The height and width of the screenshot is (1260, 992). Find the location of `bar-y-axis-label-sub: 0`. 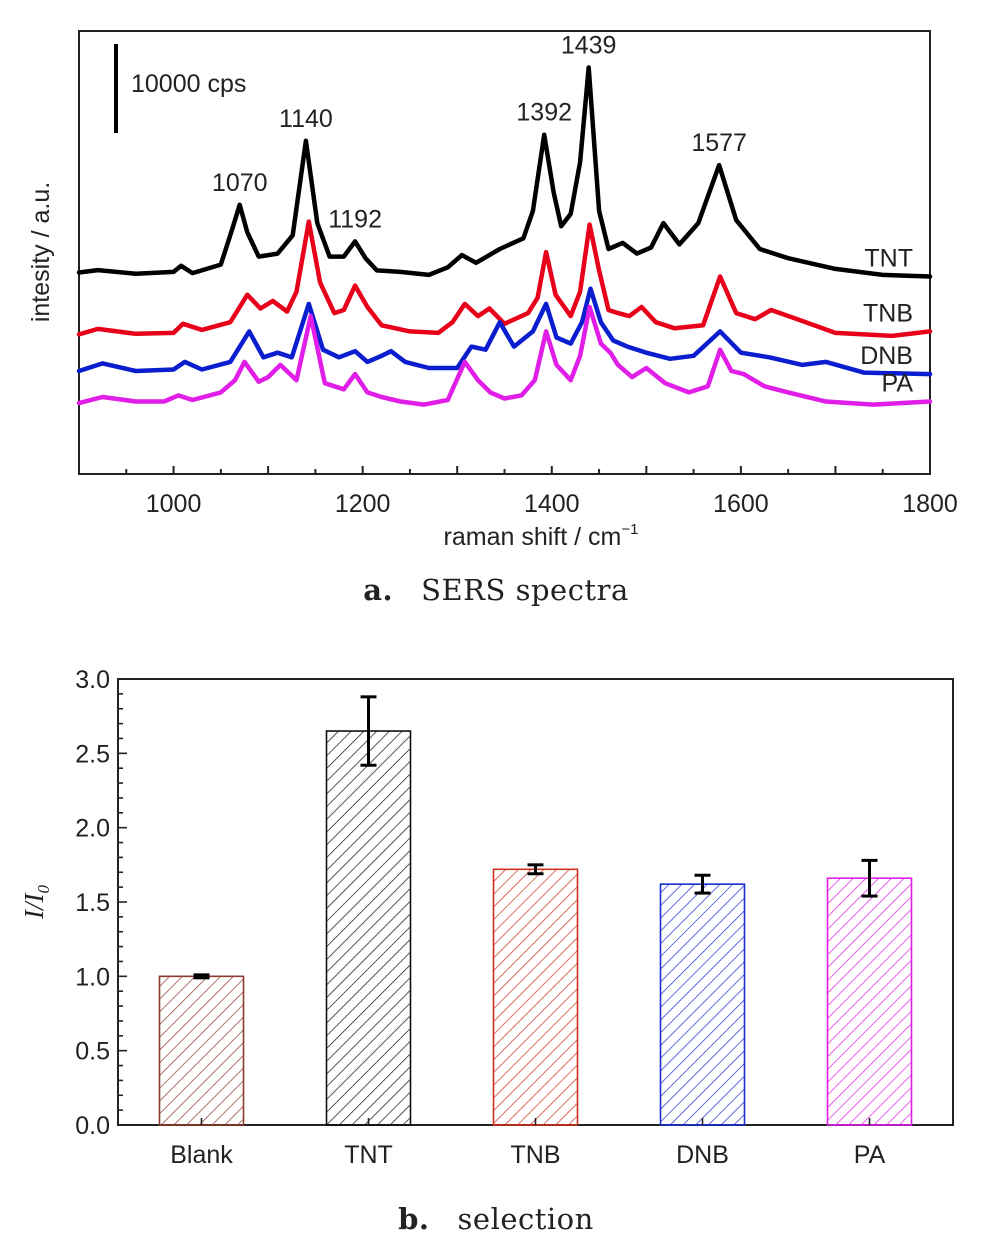

bar-y-axis-label-sub: 0 is located at coordinates (43, 889).